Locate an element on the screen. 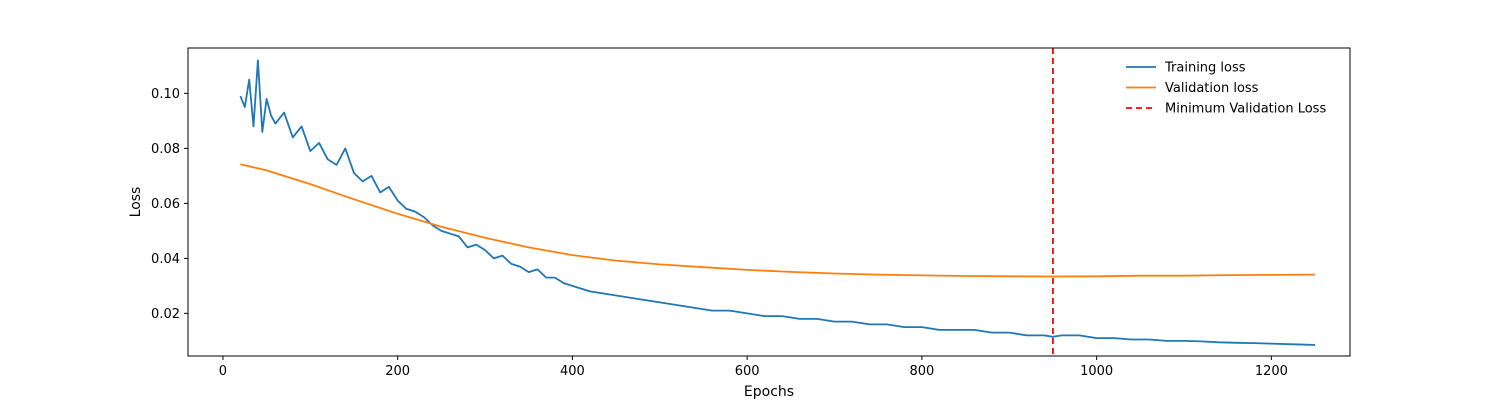 This screenshot has width=1500, height=400. y-tick-label: 0.08 is located at coordinates (165, 149).